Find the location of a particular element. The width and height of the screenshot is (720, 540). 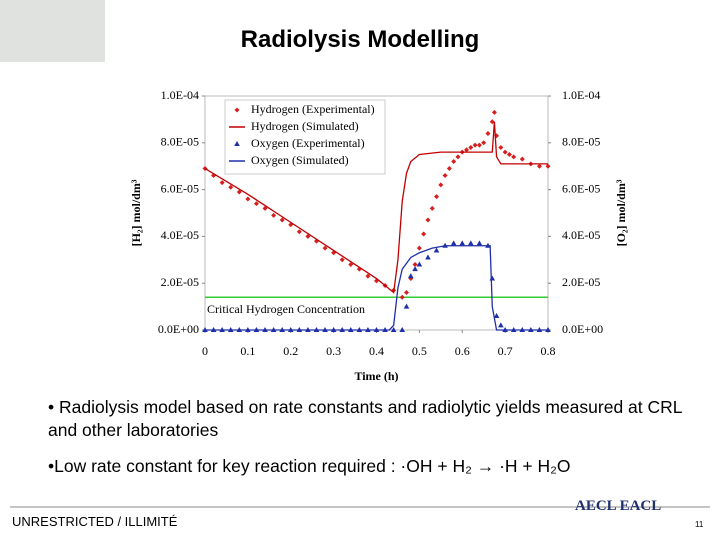

corner-decoration is located at coordinates (52, 31).